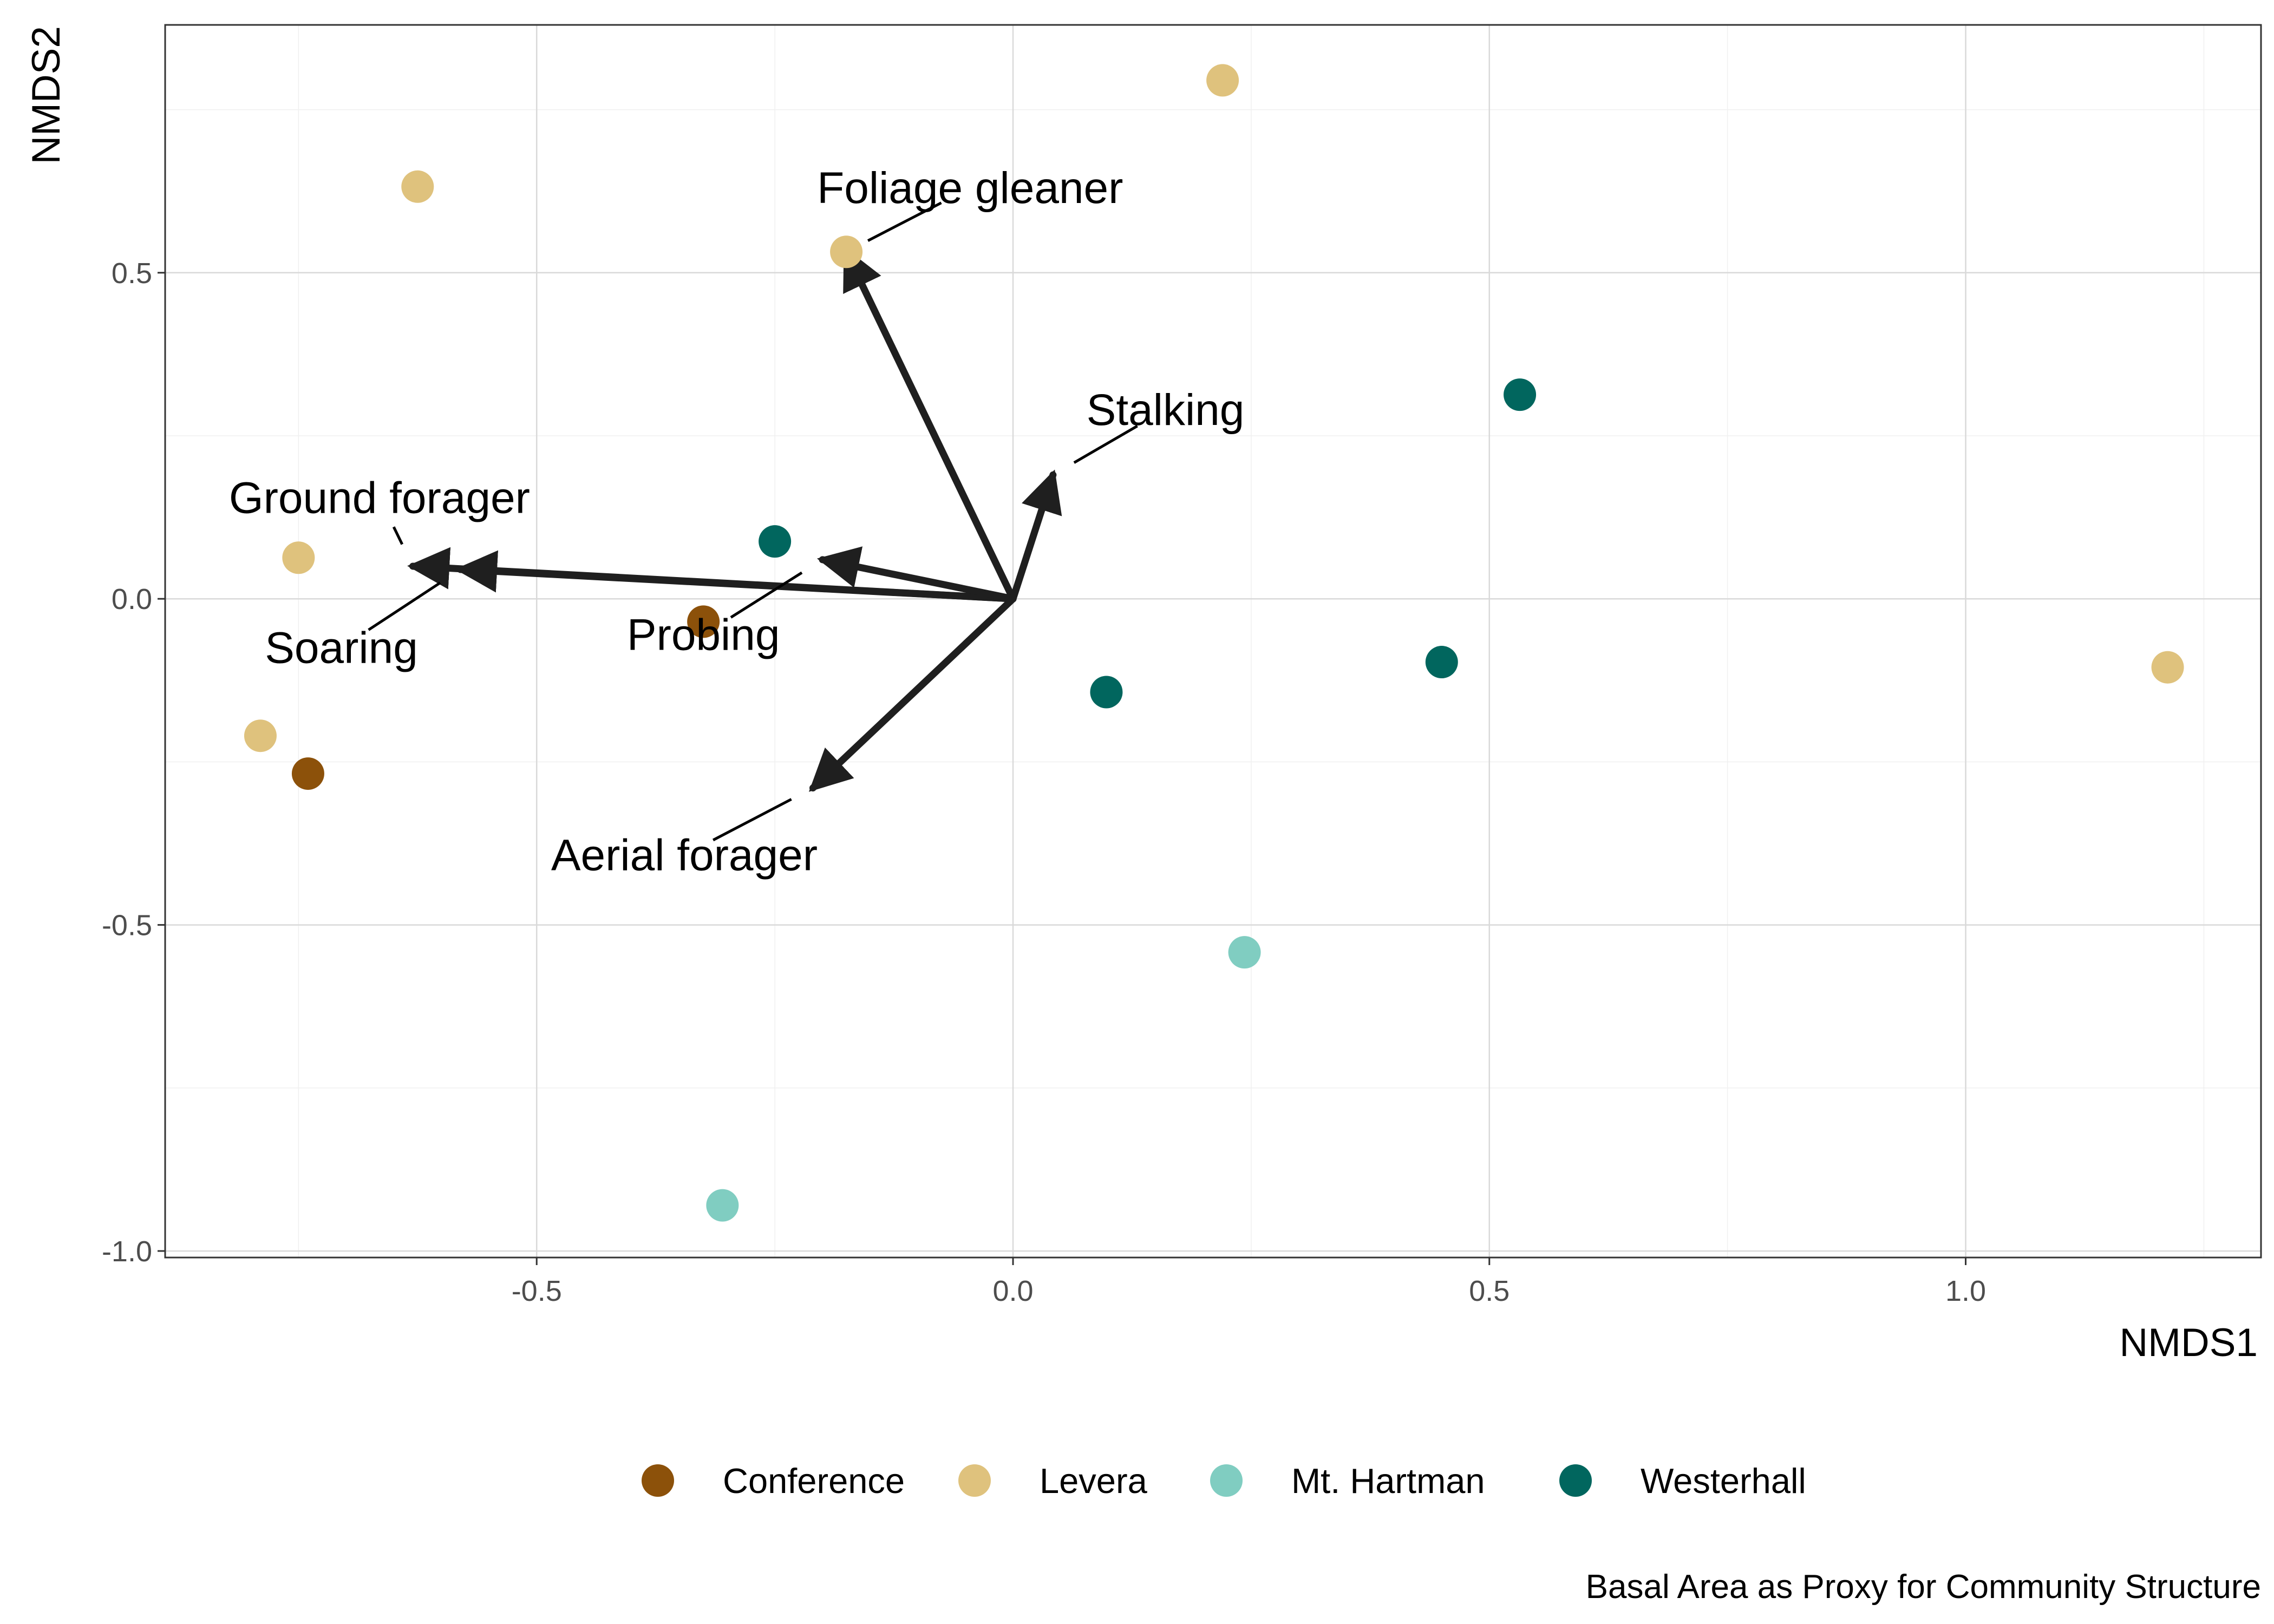 This screenshot has height=1624, width=2274. Describe the element at coordinates (814, 1481) in the screenshot. I see `legend-label: Conference` at that location.